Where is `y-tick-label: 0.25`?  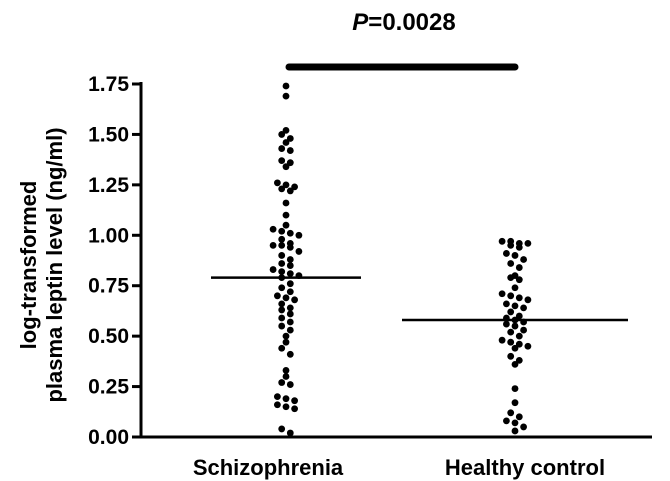
y-tick-label: 0.25 is located at coordinates (108, 387).